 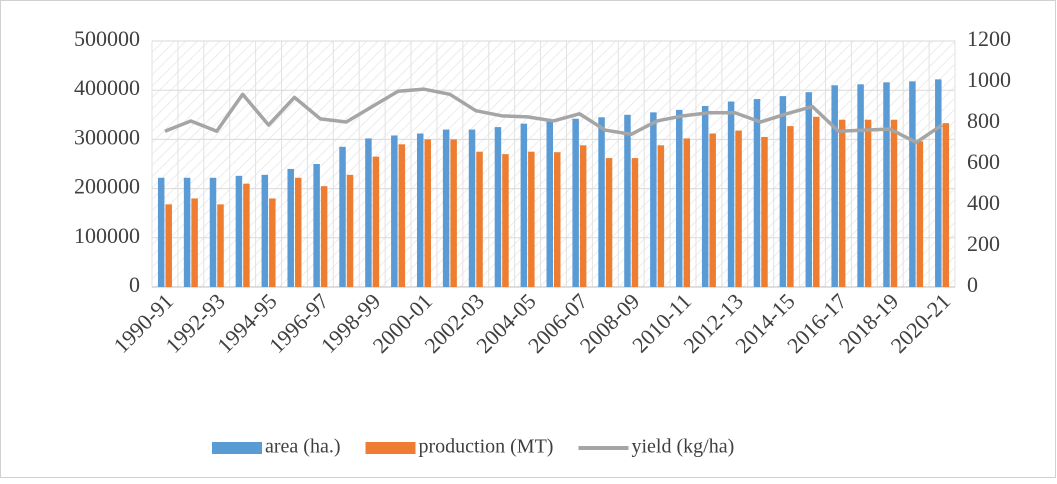 I want to click on line, so click(x=554, y=116).